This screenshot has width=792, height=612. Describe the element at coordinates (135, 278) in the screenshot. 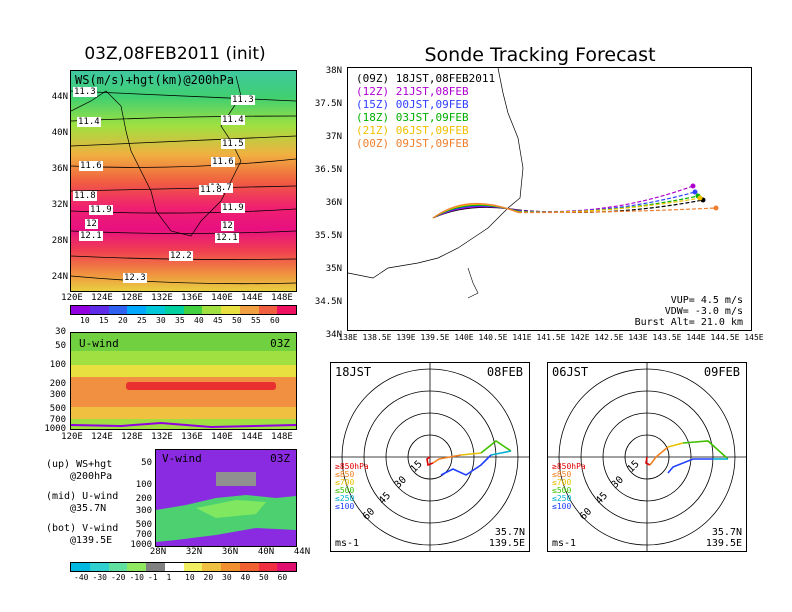

I see `contour-label: 12.3` at that location.